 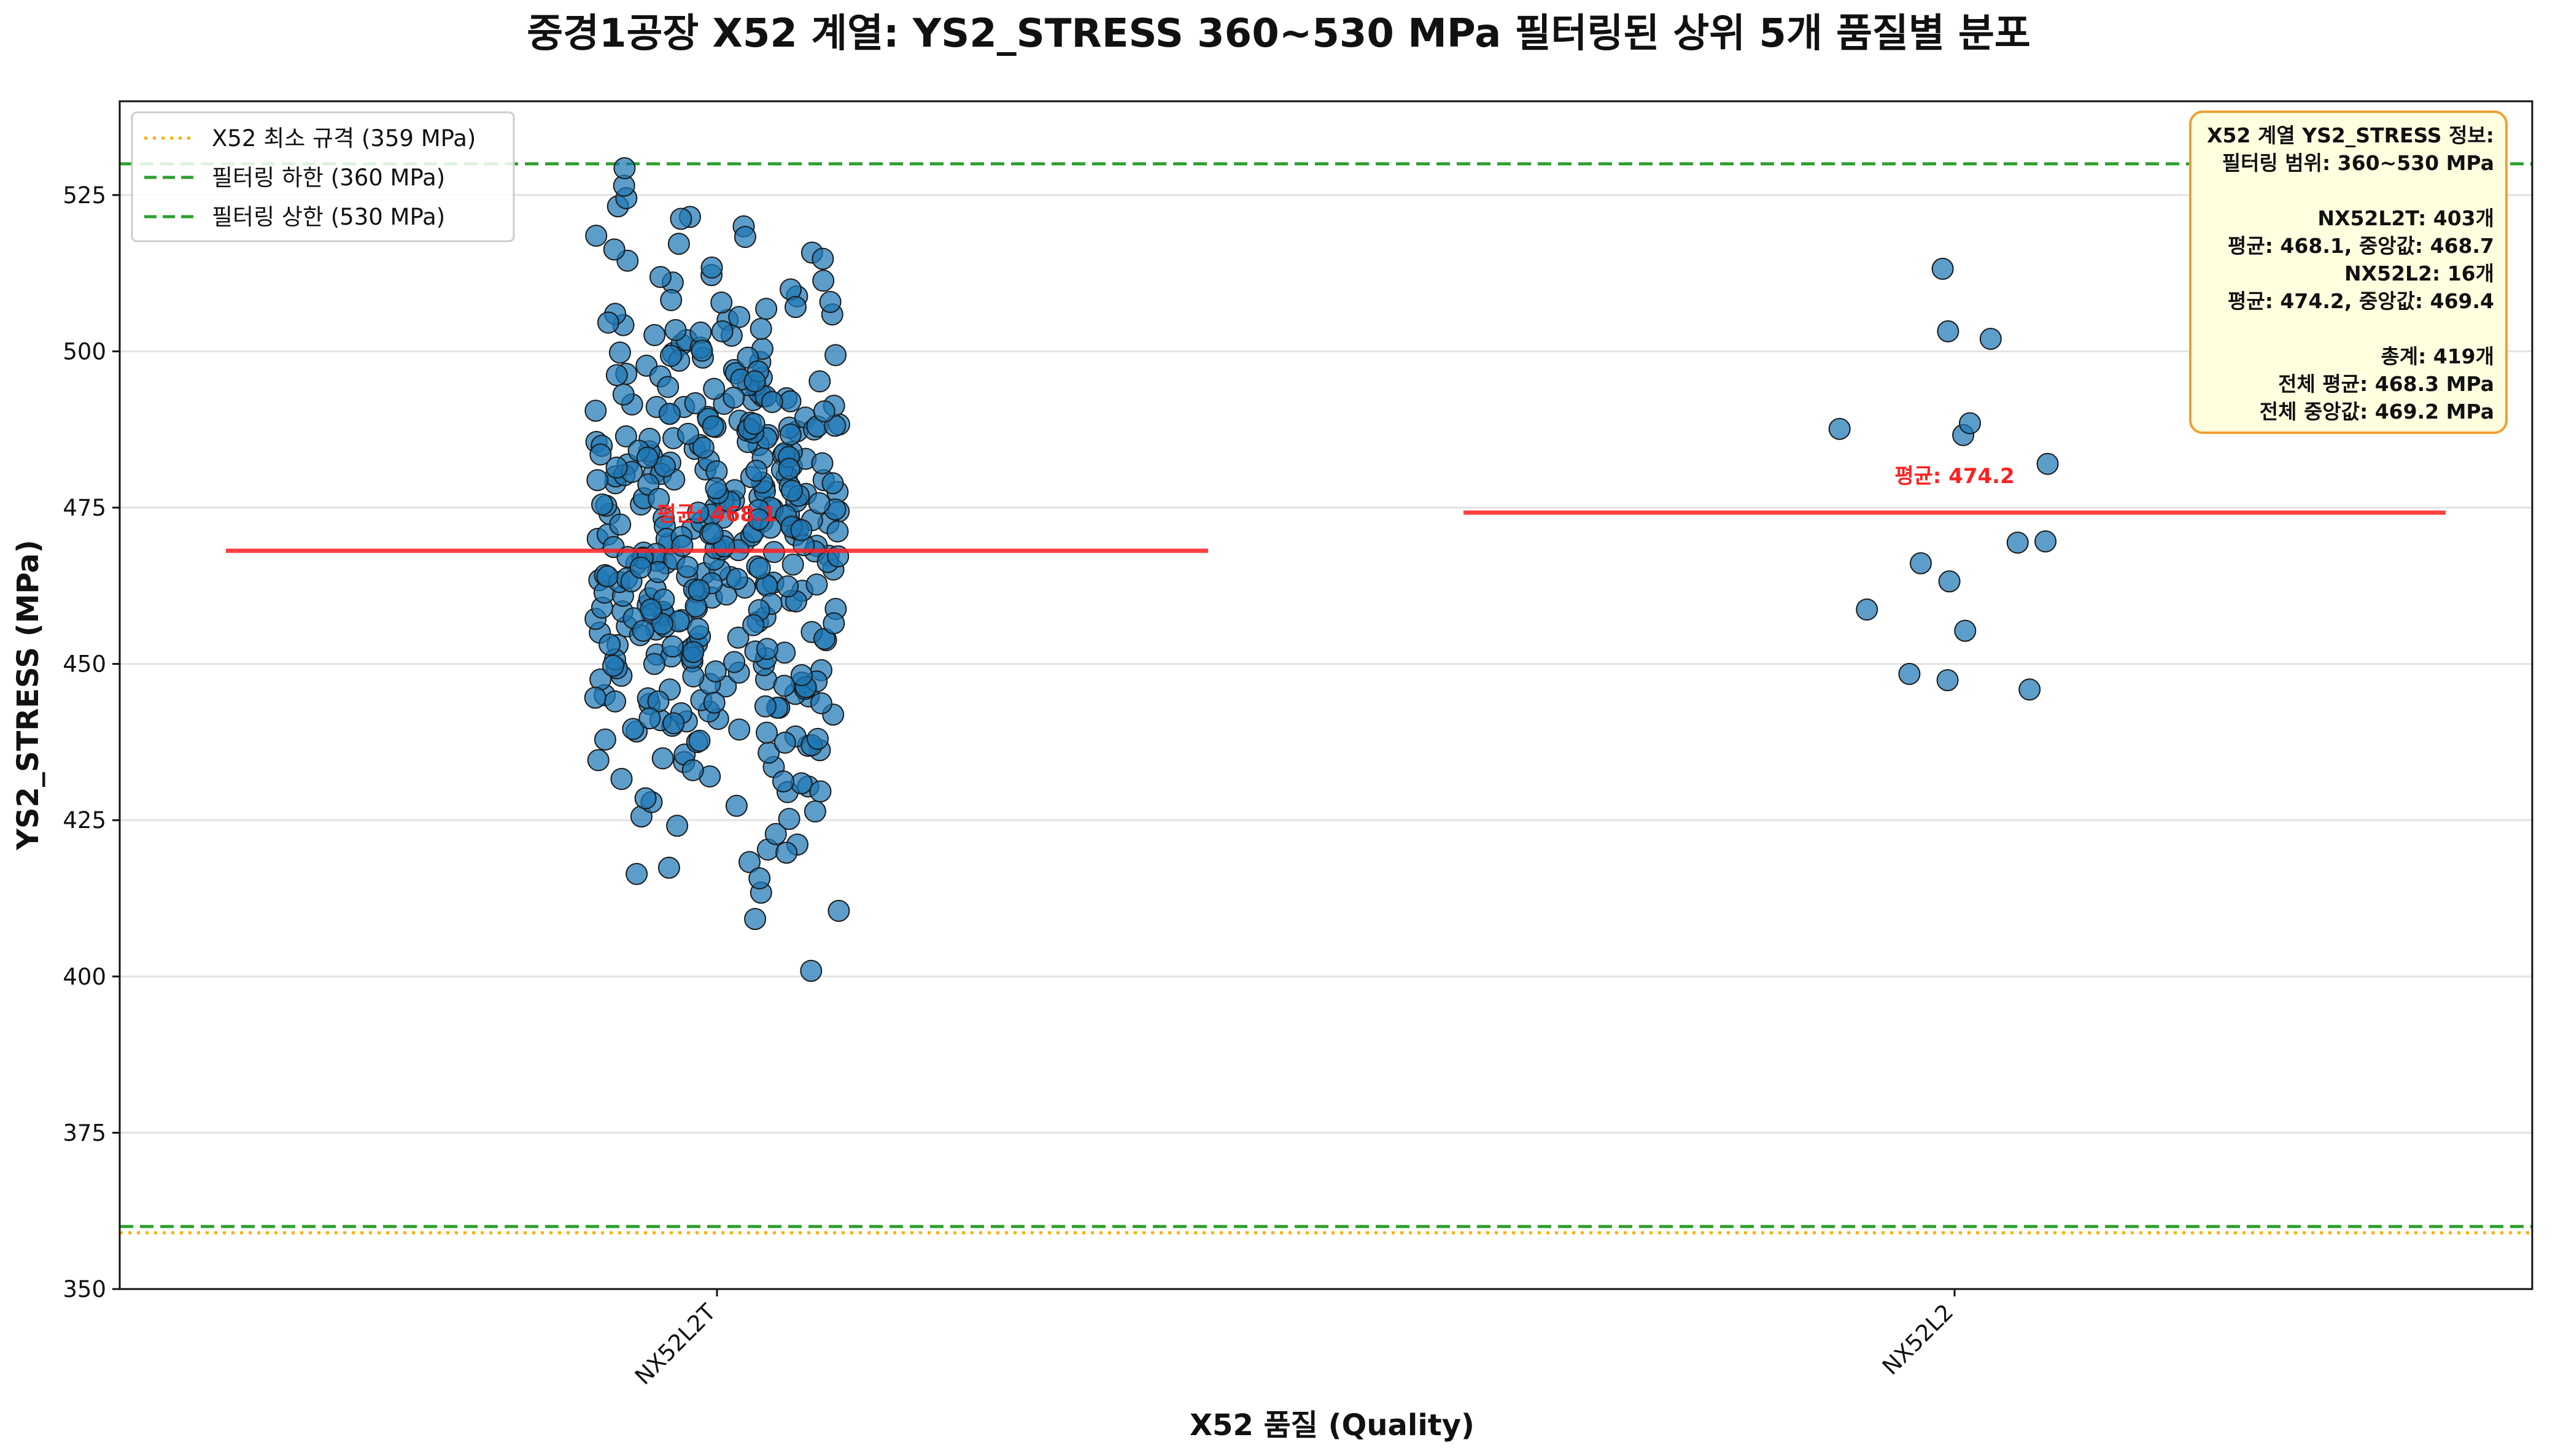 I want to click on info-box-line: NX52L2: 16개, so click(x=2419, y=273).